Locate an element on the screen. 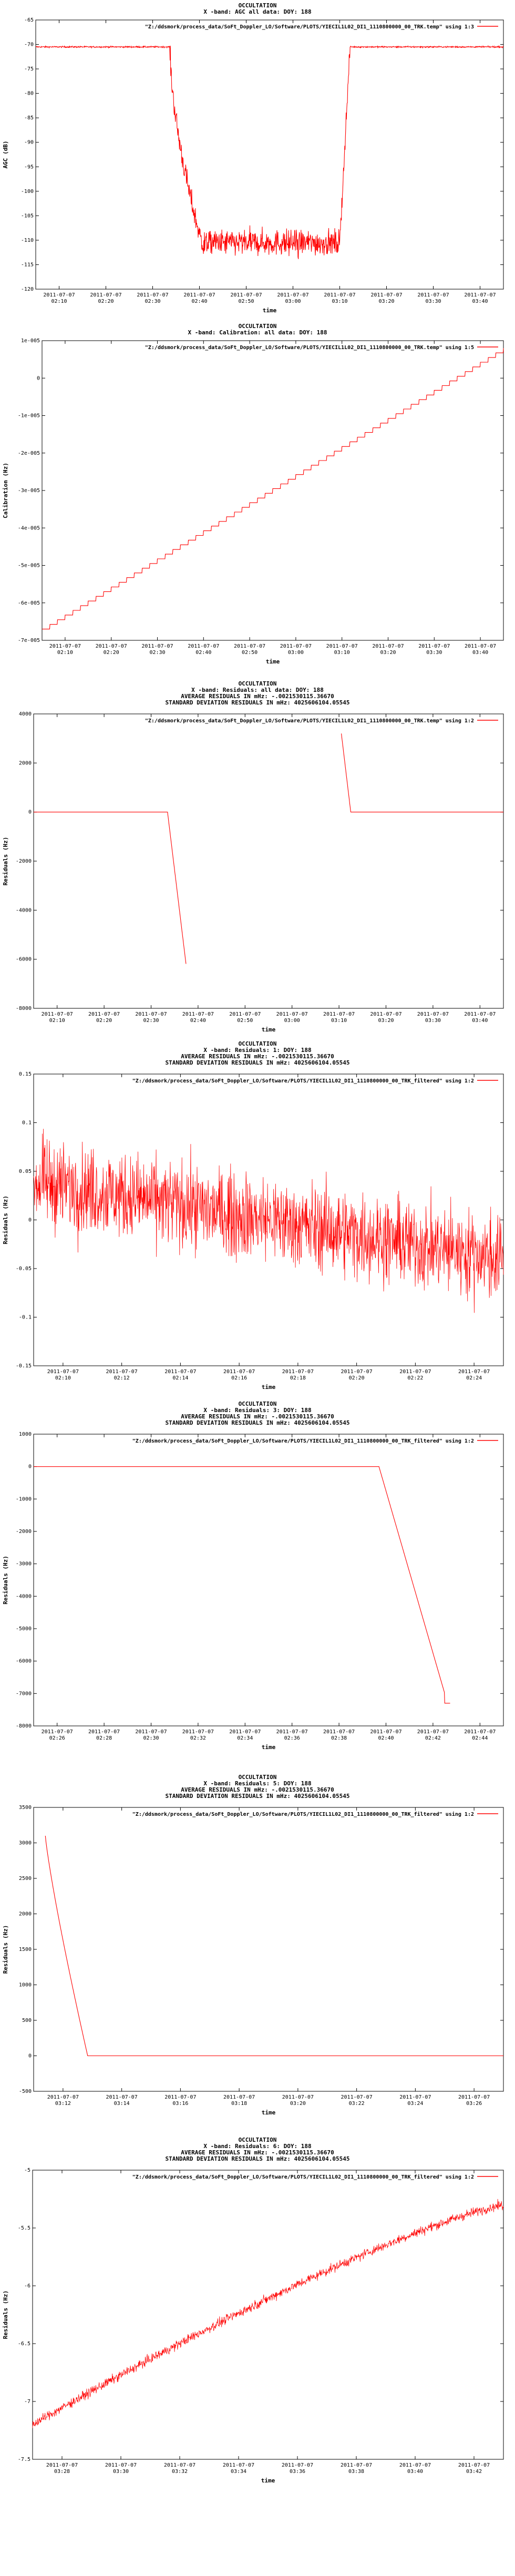 The image size is (515, 2576). y-tick-label: 2000 is located at coordinates (25, 763).